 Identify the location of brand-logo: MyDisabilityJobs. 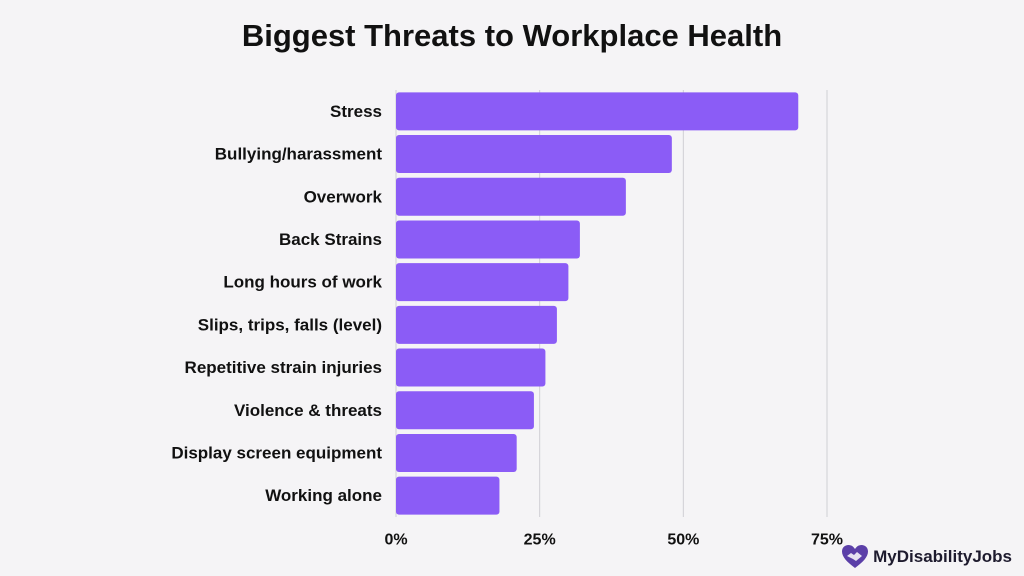
(926, 557).